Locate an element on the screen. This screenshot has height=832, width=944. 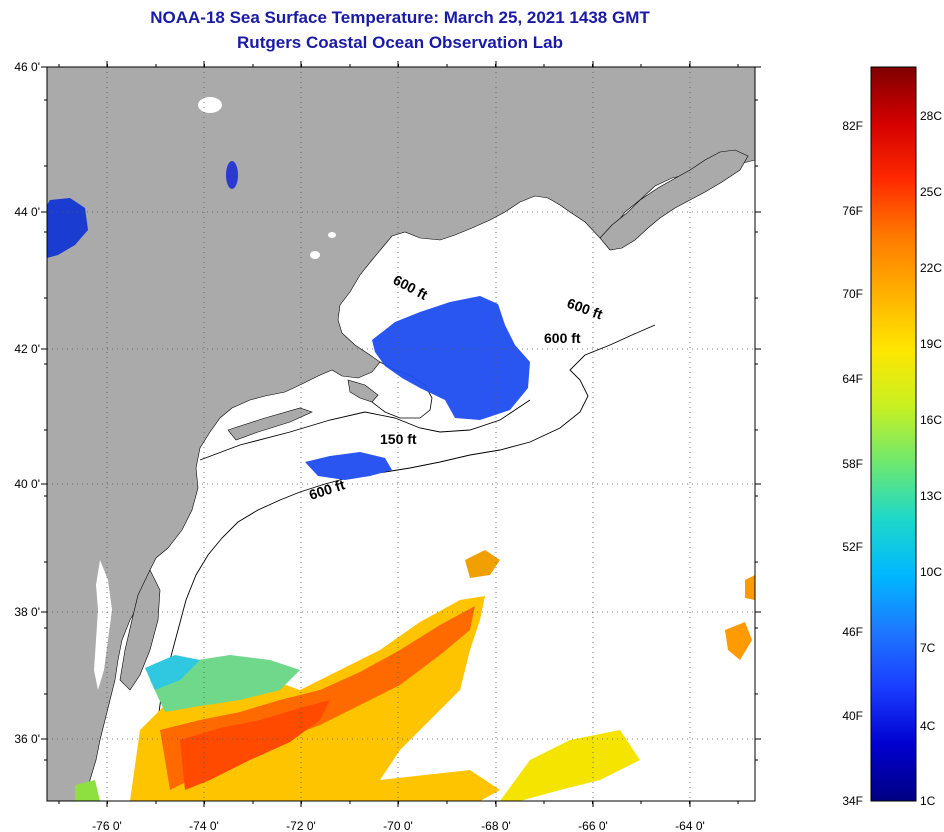
lat-tick-label: 46 0' is located at coordinates (27, 67).